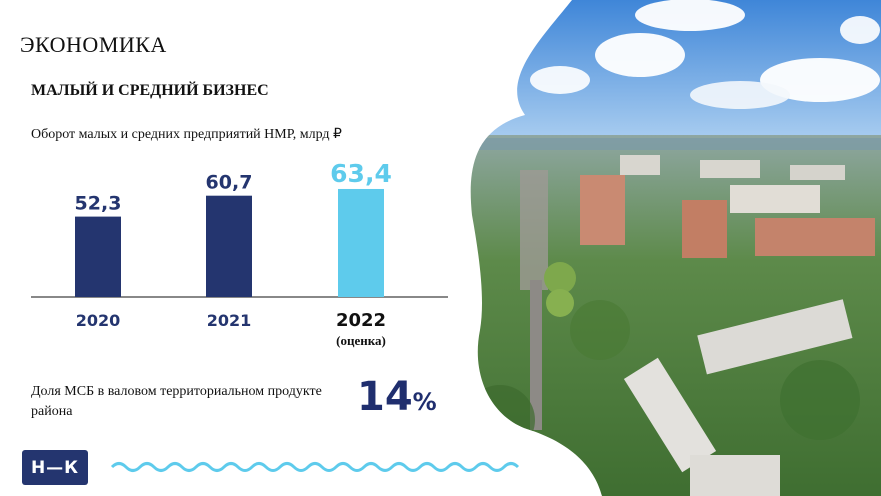 The width and height of the screenshot is (881, 496). What do you see at coordinates (98, 256) in the screenshot?
I see `bar-2020` at bounding box center [98, 256].